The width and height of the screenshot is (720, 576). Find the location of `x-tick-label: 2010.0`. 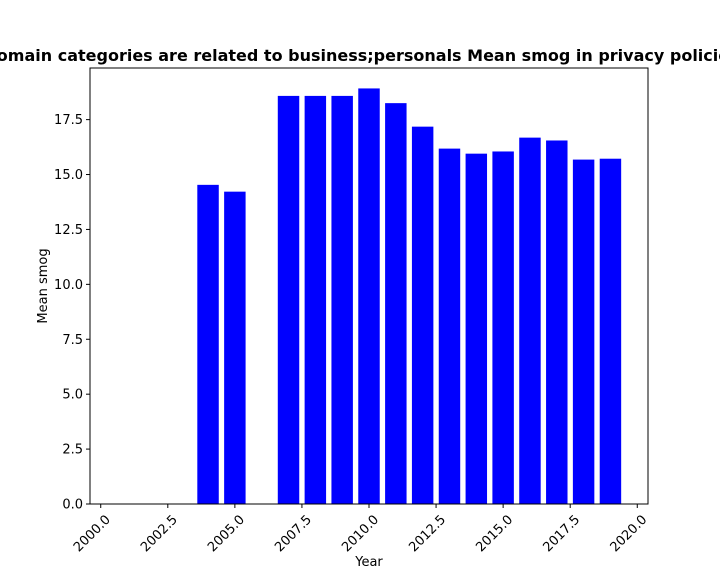

x-tick-label: 2010.0 is located at coordinates (360, 533).